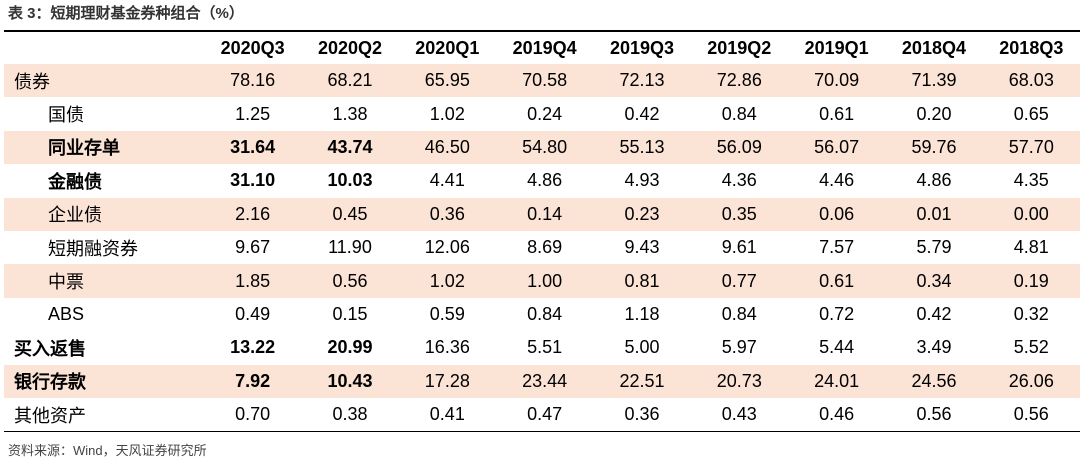  I want to click on cell: 65.95, so click(447, 81).